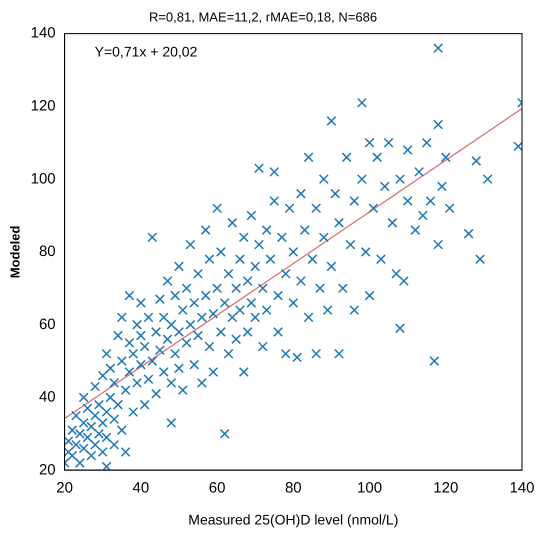  What do you see at coordinates (369, 487) in the screenshot?
I see `x-tick-label: 100` at bounding box center [369, 487].